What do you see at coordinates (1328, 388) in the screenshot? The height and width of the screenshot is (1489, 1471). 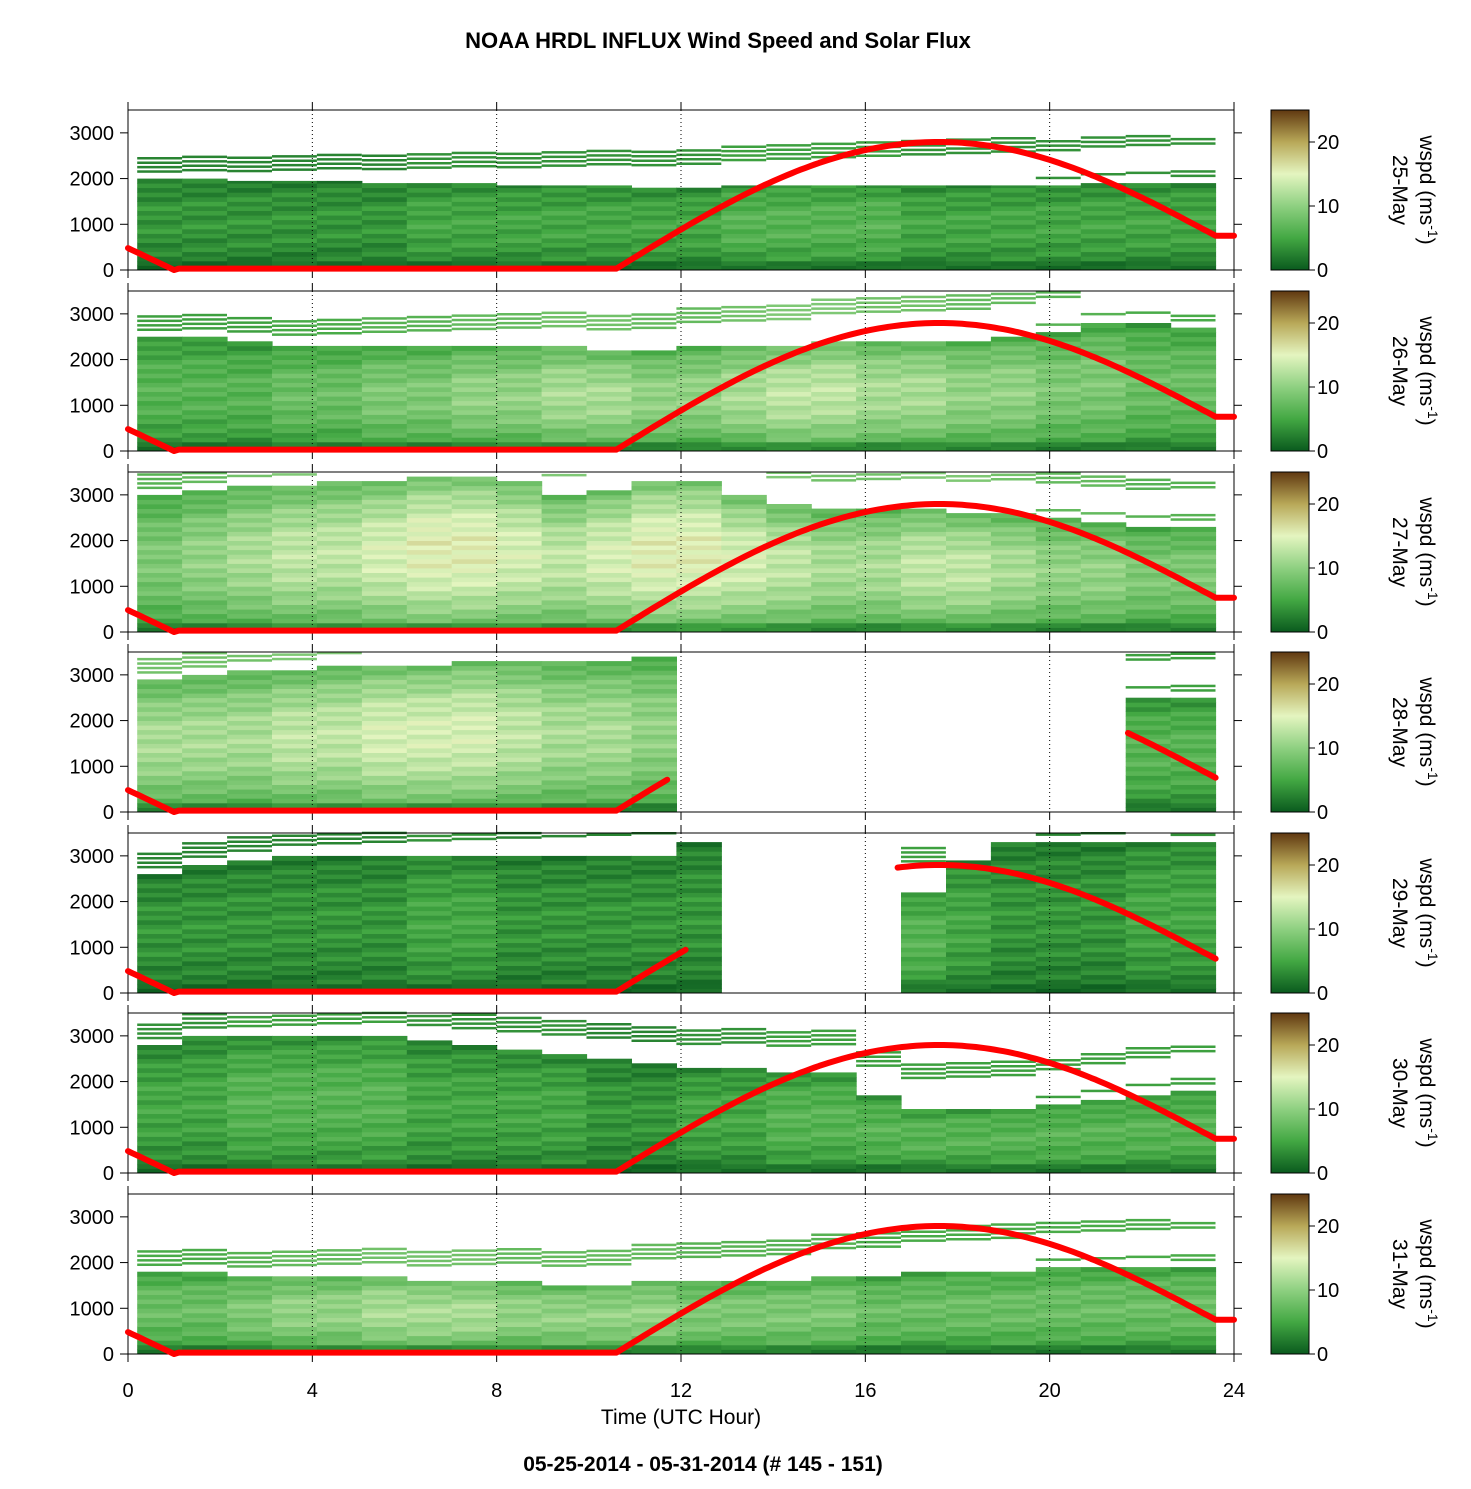 I see `colorbar-tick-label: 10` at bounding box center [1328, 388].